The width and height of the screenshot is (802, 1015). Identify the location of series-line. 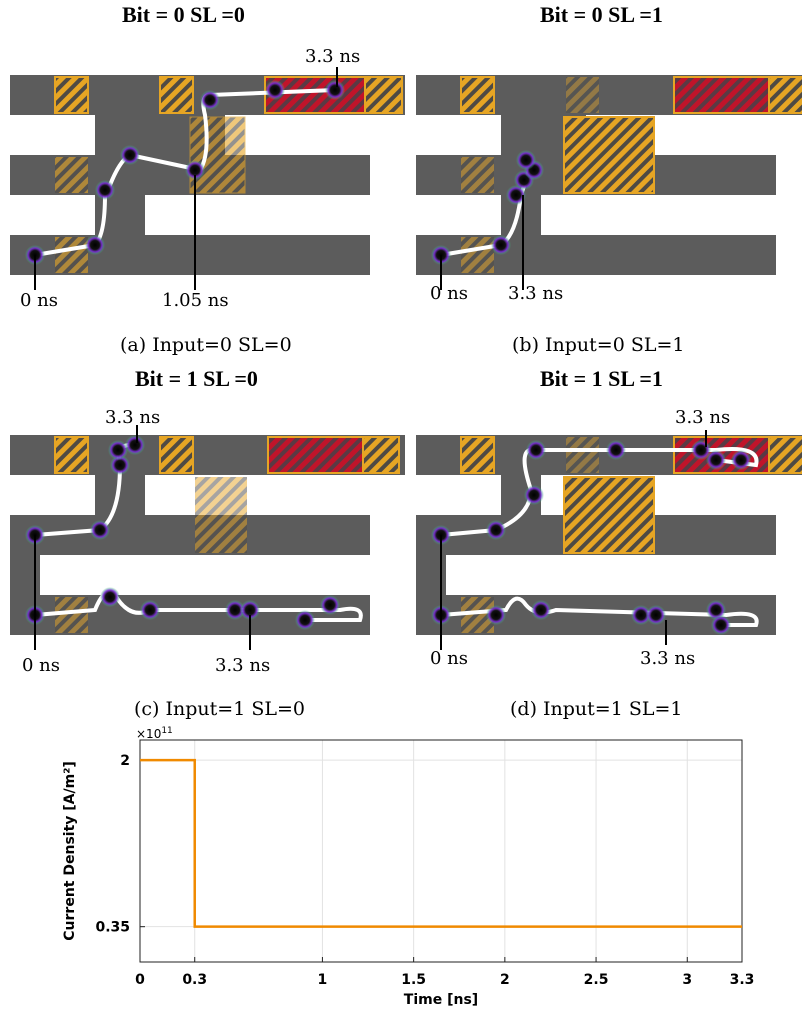
(441, 843).